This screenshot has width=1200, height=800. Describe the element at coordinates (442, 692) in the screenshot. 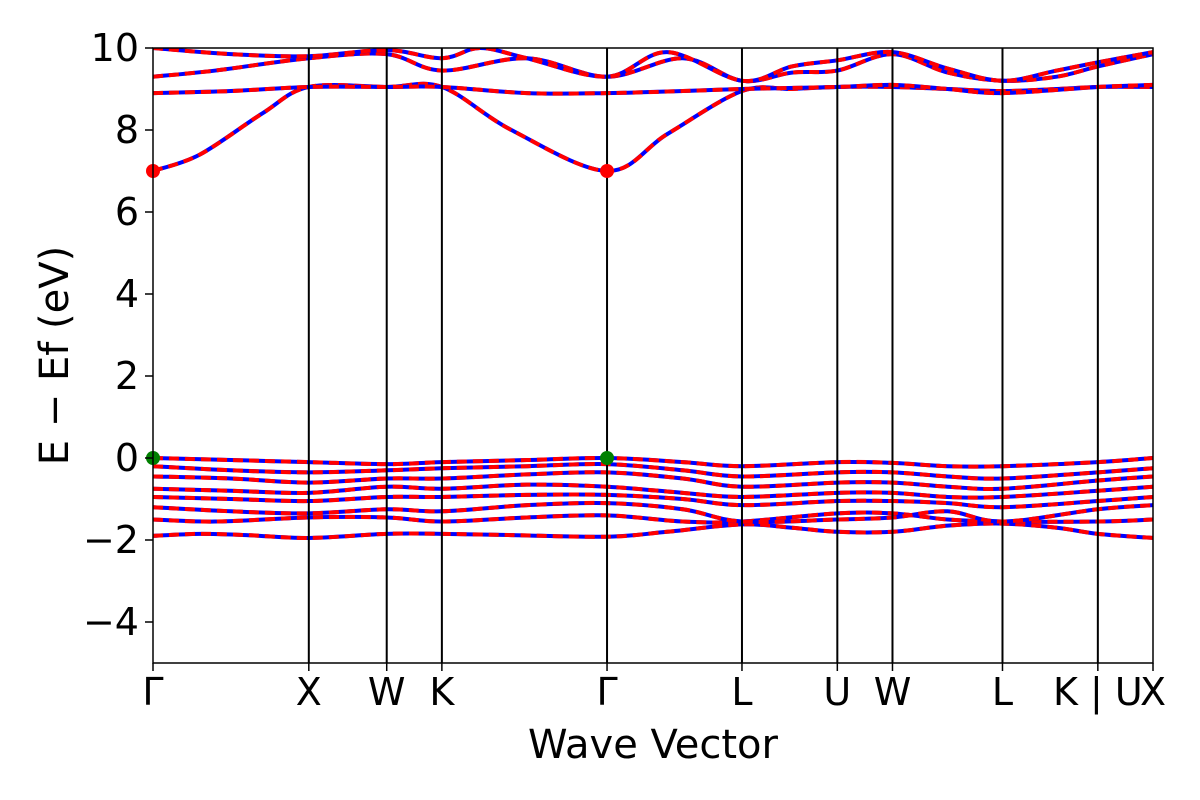

I see `x-tick-label: K` at that location.